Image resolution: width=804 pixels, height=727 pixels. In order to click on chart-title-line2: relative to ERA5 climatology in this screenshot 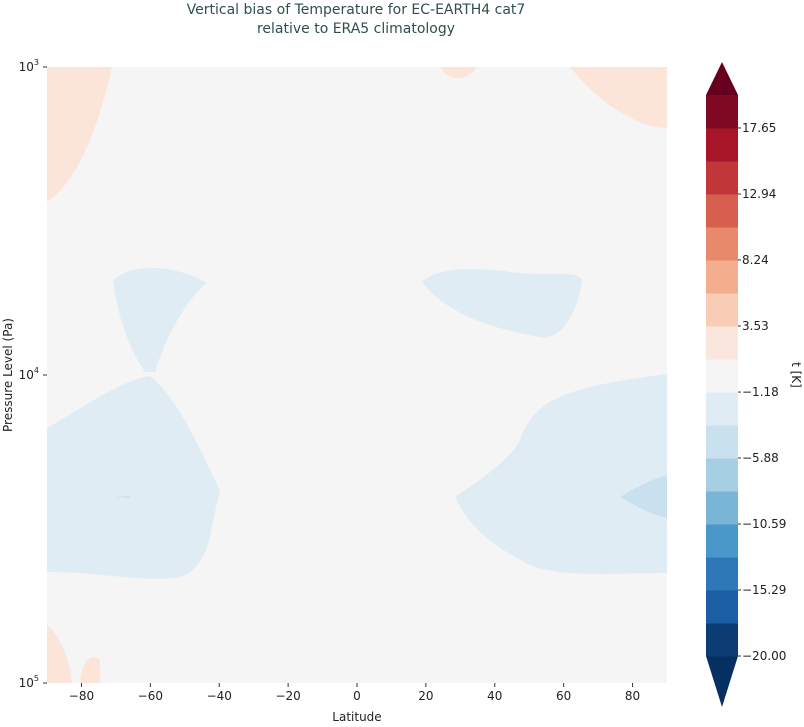, I will do `click(356, 29)`.